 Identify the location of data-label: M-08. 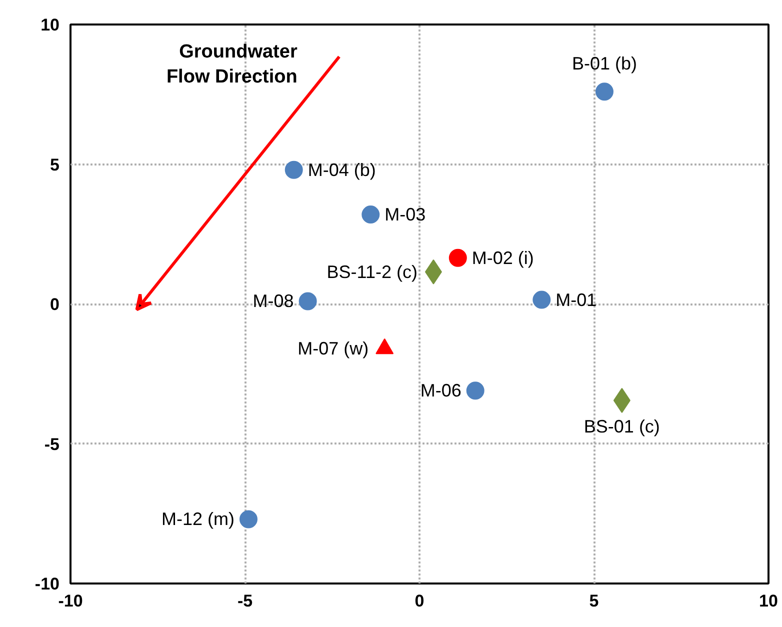
(273, 301).